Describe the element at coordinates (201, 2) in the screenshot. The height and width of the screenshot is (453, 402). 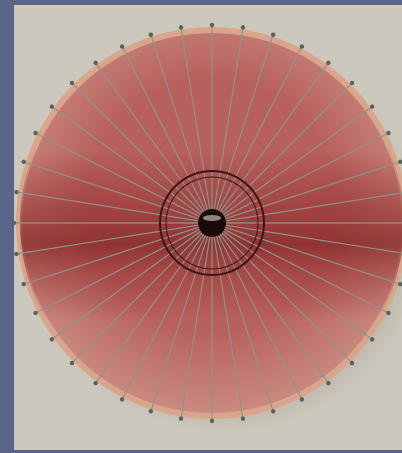
I see `frame-top-edge` at that location.